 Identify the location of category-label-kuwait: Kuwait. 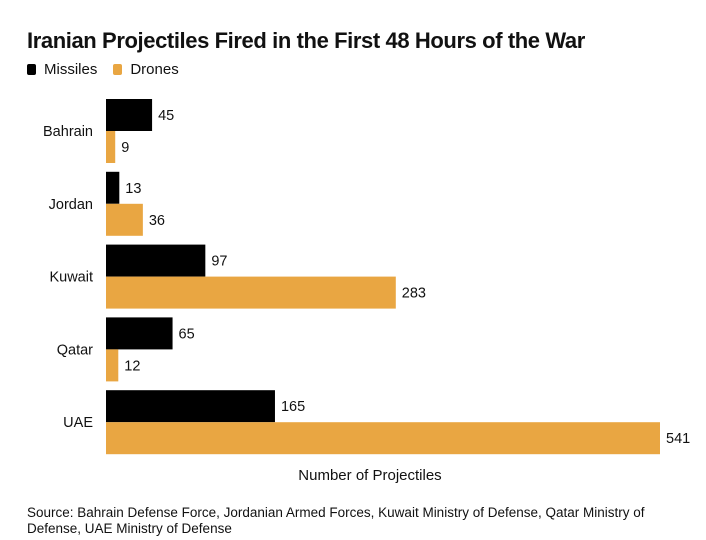
(71, 278).